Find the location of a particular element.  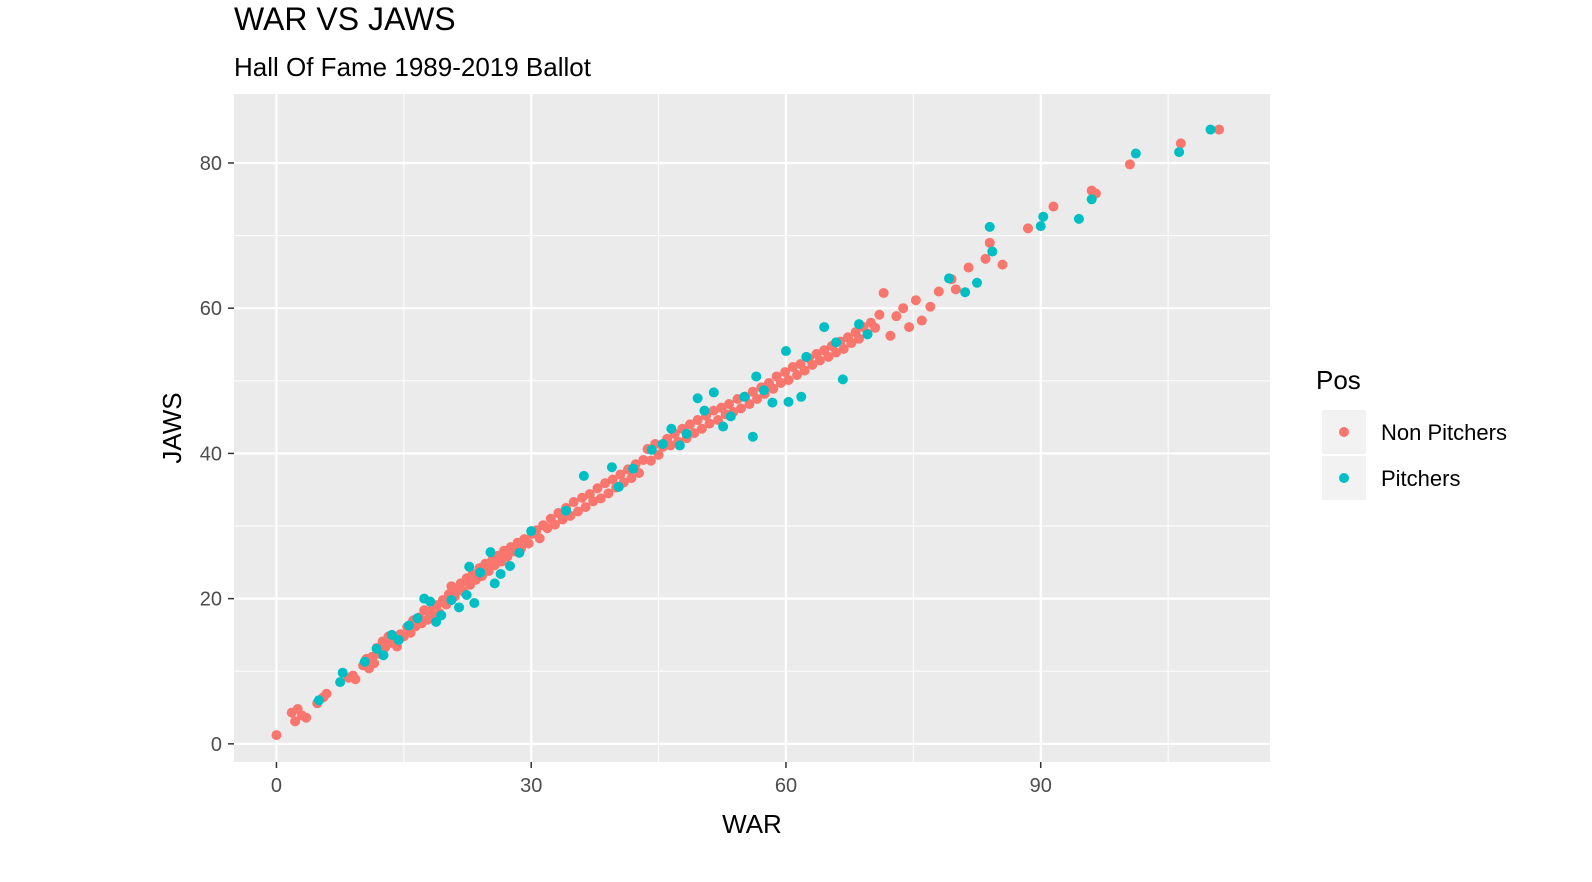

legend-marker-pitchers is located at coordinates (1344, 478).